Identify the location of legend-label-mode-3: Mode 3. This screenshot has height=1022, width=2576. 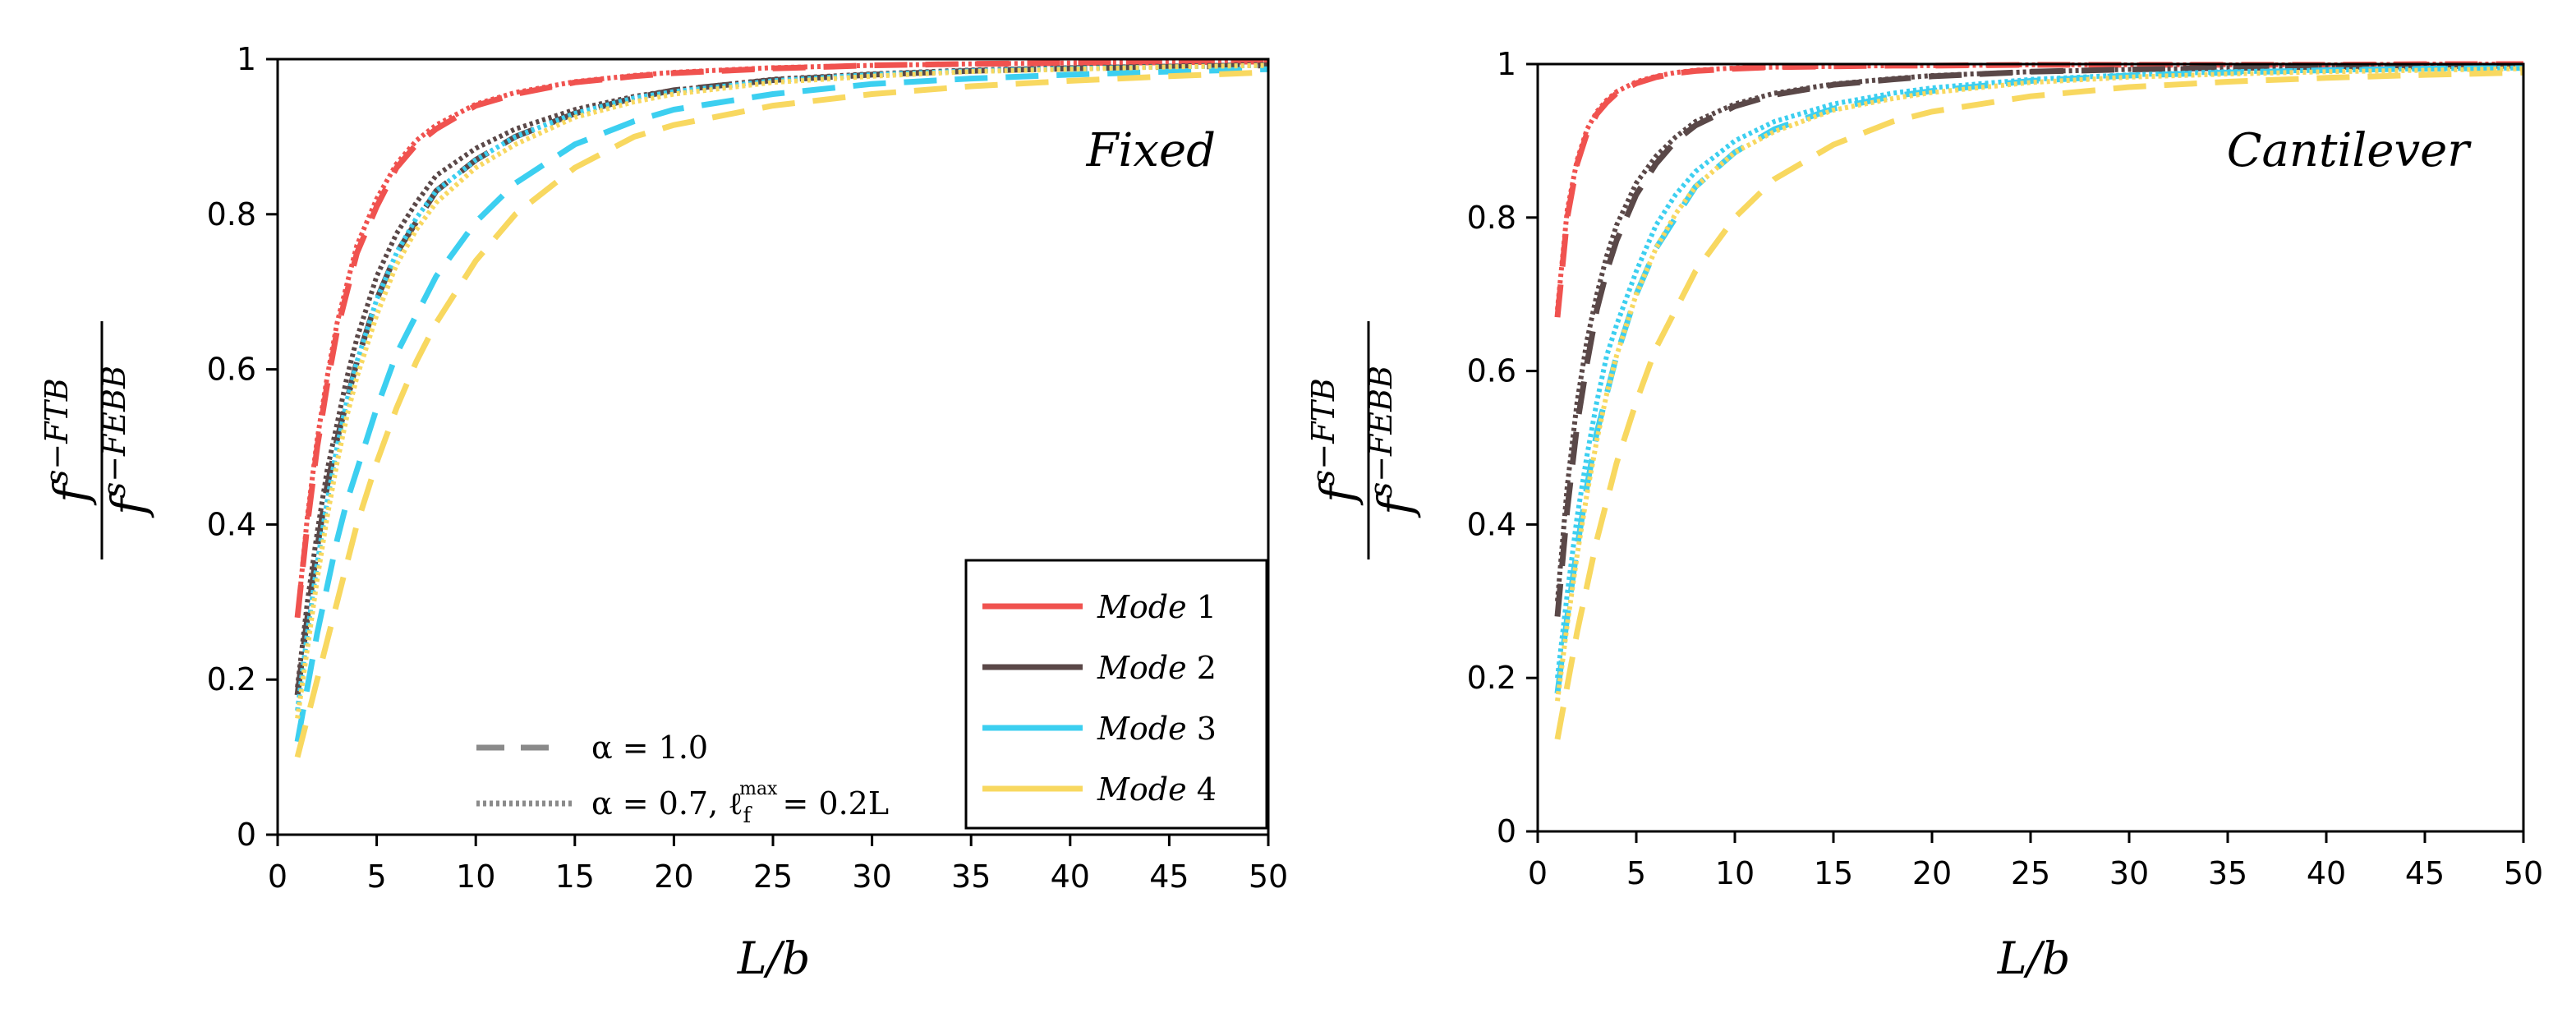
(1157, 729).